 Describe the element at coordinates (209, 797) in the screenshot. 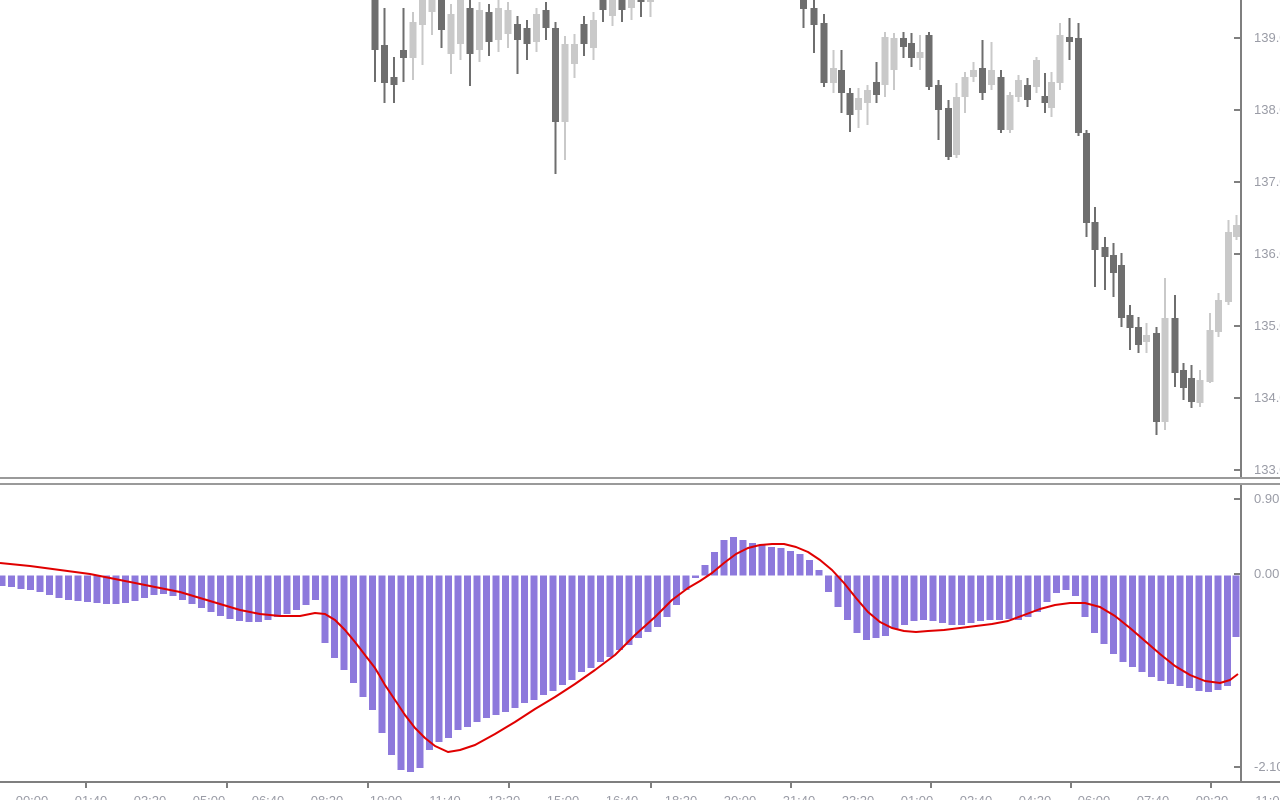

I see `time-axis-label: 05:00` at that location.